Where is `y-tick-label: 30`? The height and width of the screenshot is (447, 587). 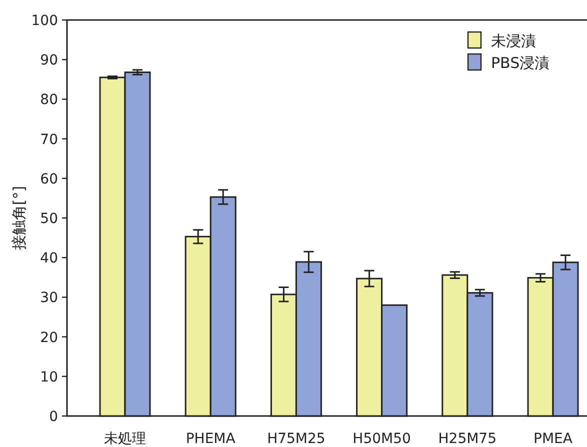 y-tick-label: 30 is located at coordinates (49, 298).